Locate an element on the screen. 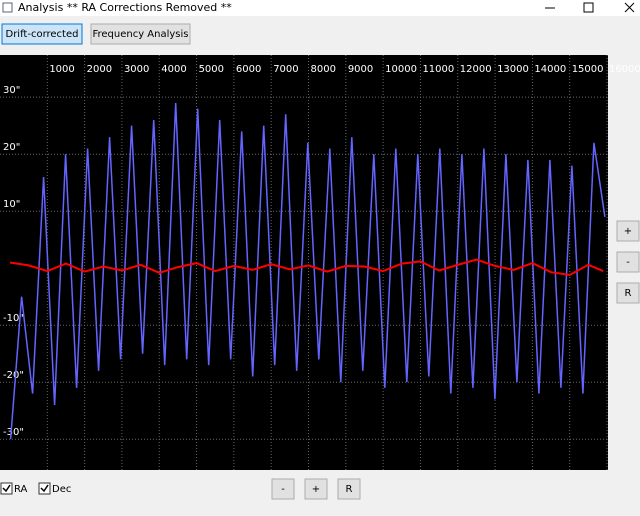 This screenshot has height=516, width=640. side-button-label: - is located at coordinates (628, 262).